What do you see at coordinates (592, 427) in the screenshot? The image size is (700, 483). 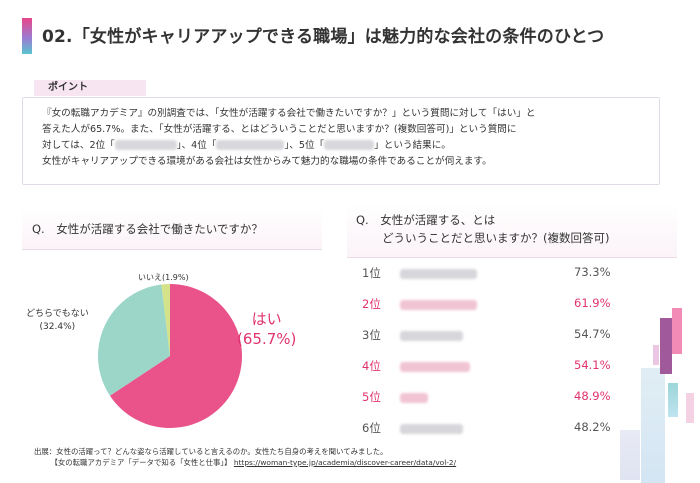 I see `ranking-percentage: 48.2%` at bounding box center [592, 427].